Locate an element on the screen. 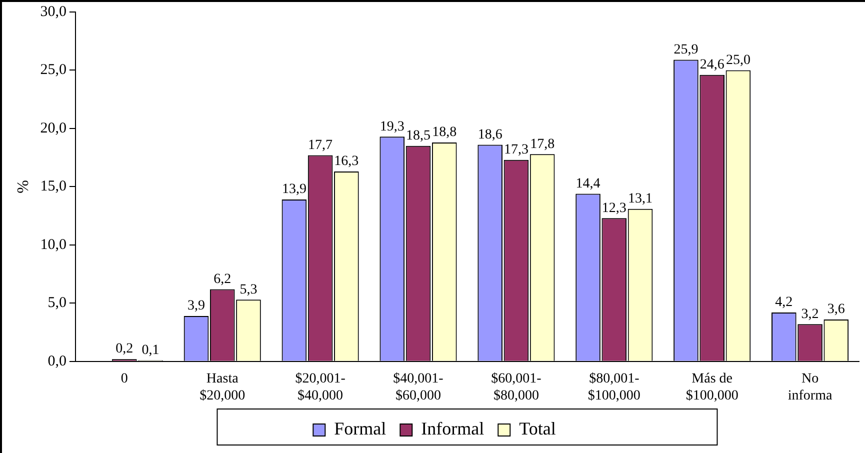 The height and width of the screenshot is (453, 865). data-label: 3,9 is located at coordinates (196, 306).